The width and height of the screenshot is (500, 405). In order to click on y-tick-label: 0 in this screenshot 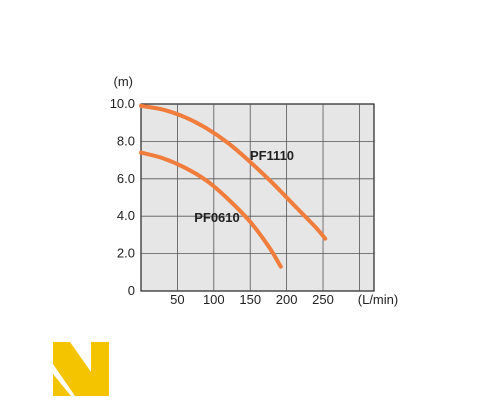, I will do `click(131, 290)`.